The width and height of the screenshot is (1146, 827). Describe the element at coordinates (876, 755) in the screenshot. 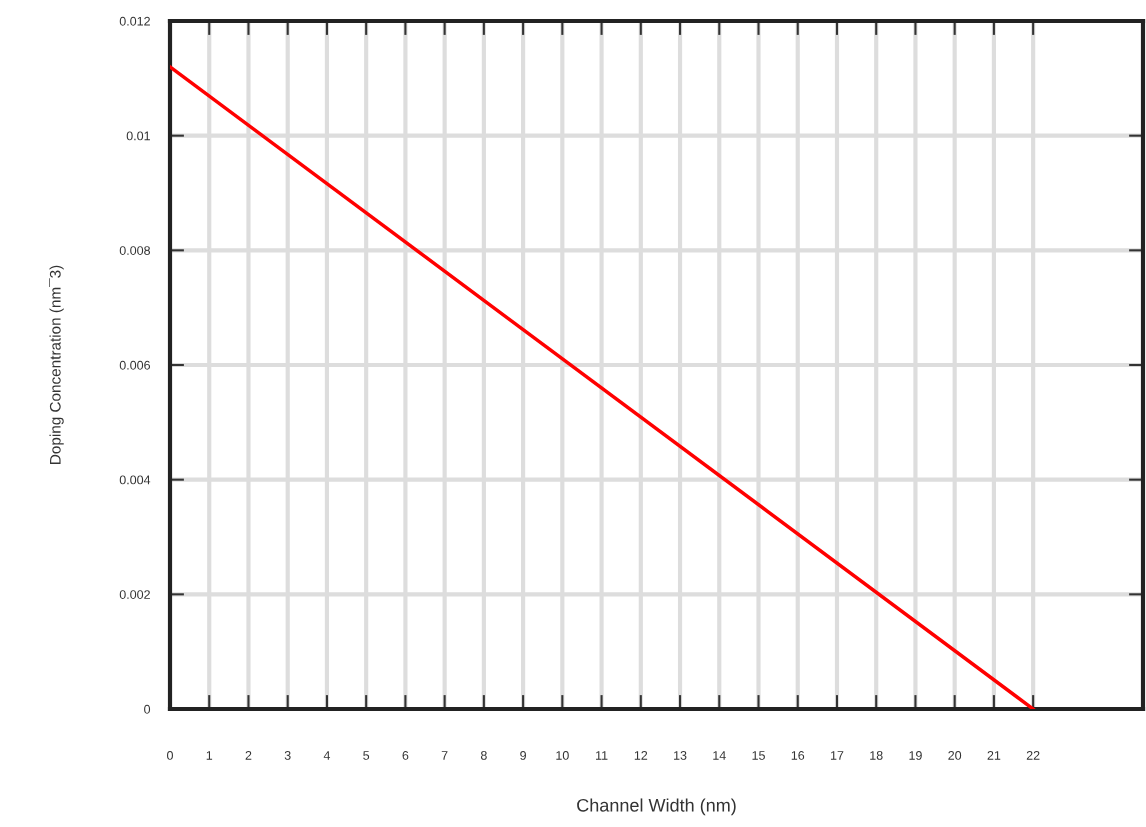

I see `x-tick-label: 18` at that location.